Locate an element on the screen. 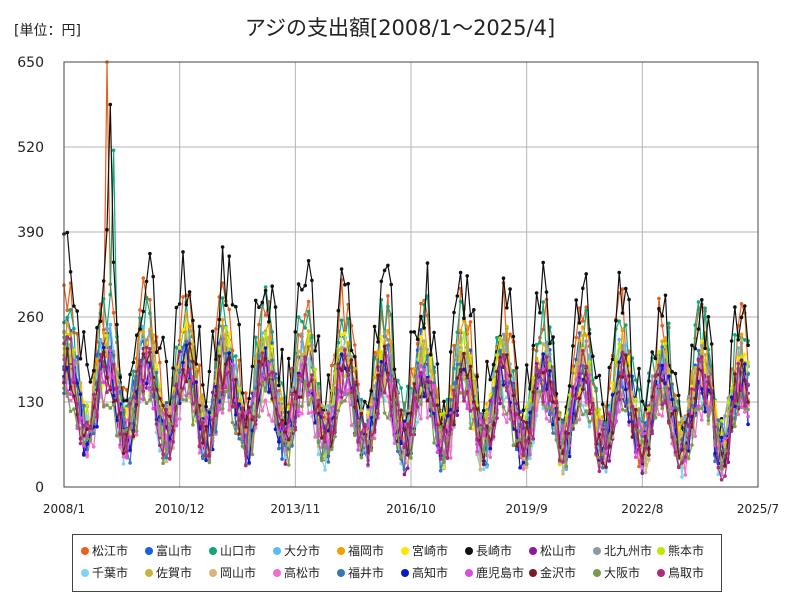 The height and width of the screenshot is (600, 800). x-tick-label: 2019/9 is located at coordinates (527, 509).